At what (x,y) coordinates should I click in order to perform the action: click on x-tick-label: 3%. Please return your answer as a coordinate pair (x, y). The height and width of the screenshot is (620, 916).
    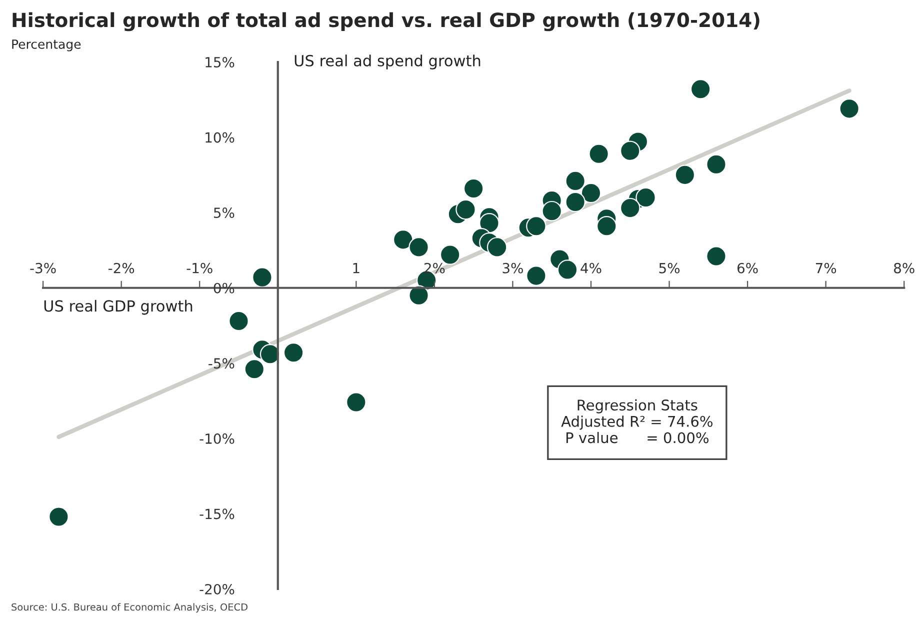
    Looking at the image, I should click on (512, 268).